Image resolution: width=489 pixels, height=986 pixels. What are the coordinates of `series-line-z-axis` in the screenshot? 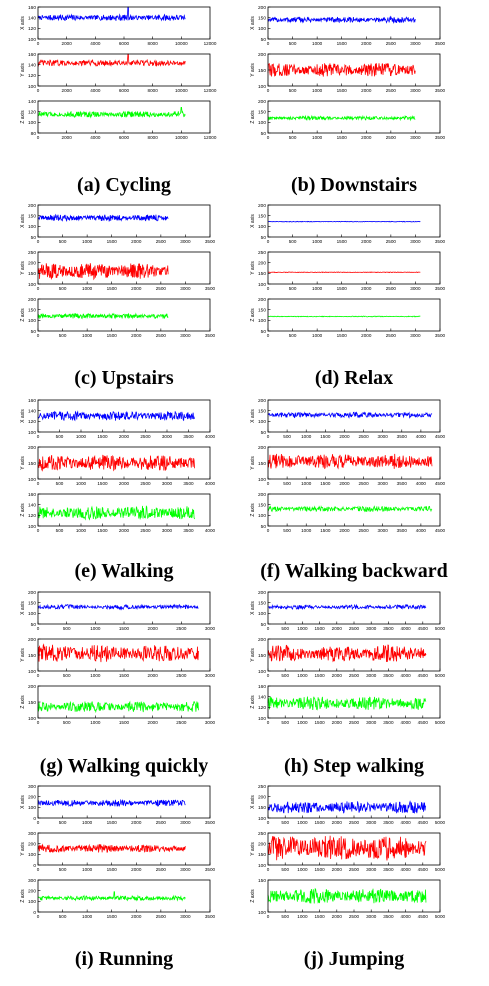 It's located at (116, 513).